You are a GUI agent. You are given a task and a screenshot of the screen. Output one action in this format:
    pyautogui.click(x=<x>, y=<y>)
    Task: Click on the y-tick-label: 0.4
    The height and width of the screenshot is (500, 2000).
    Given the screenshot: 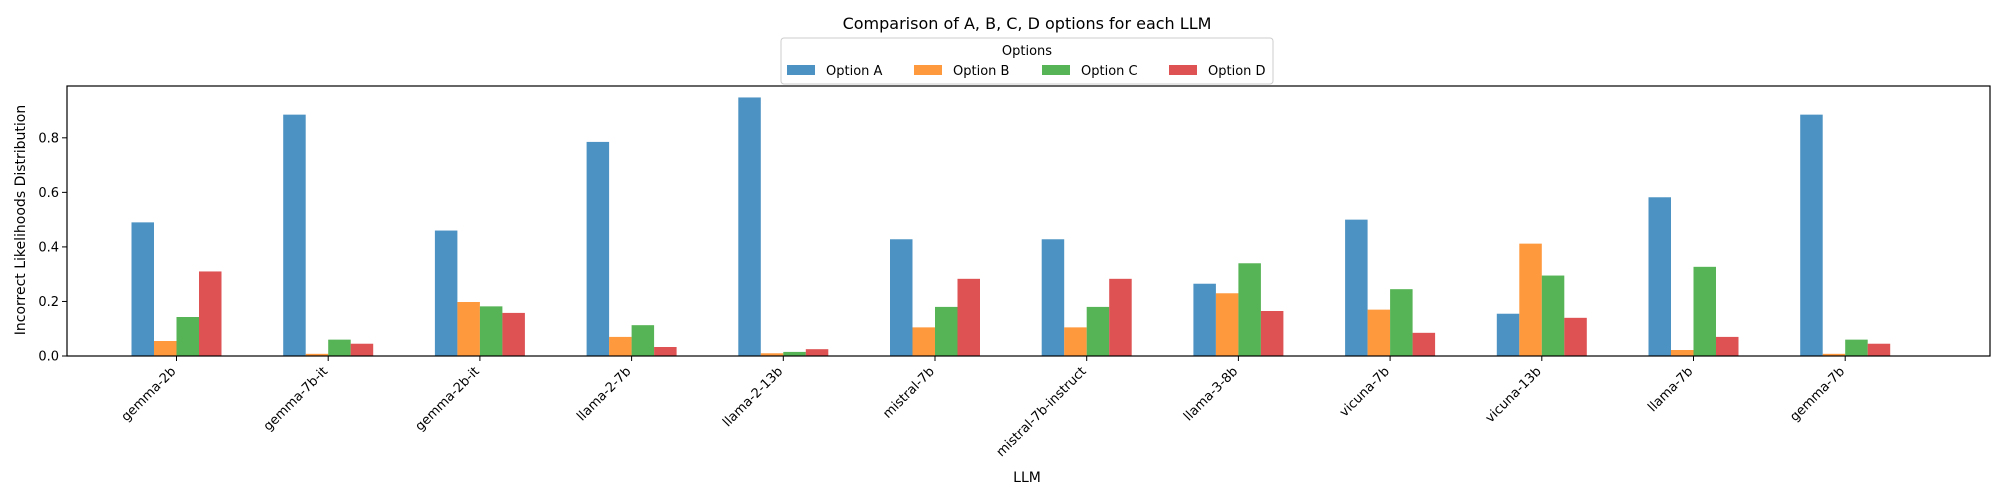 What is the action you would take?
    pyautogui.click(x=48, y=247)
    